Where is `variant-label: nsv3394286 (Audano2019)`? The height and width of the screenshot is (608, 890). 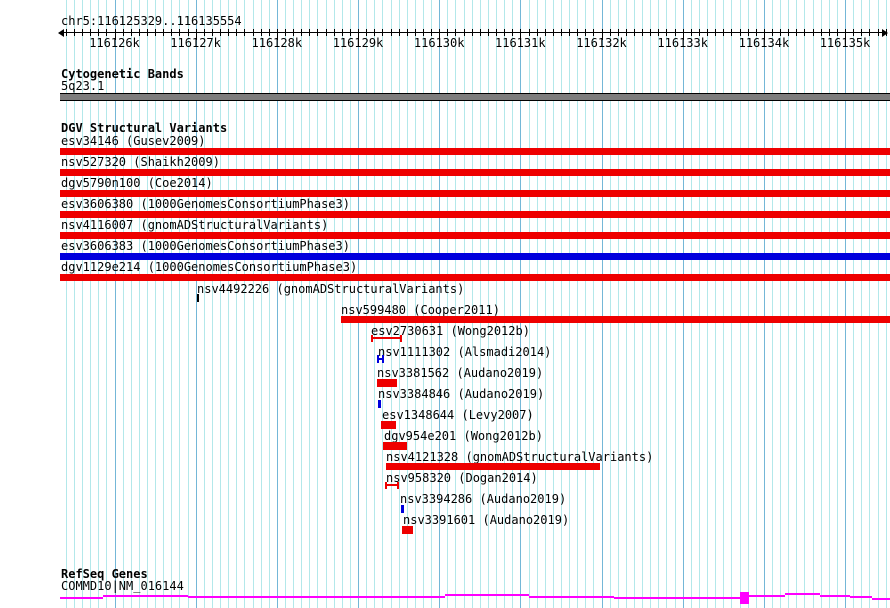
variant-label: nsv3394286 (Audano2019) is located at coordinates (483, 499).